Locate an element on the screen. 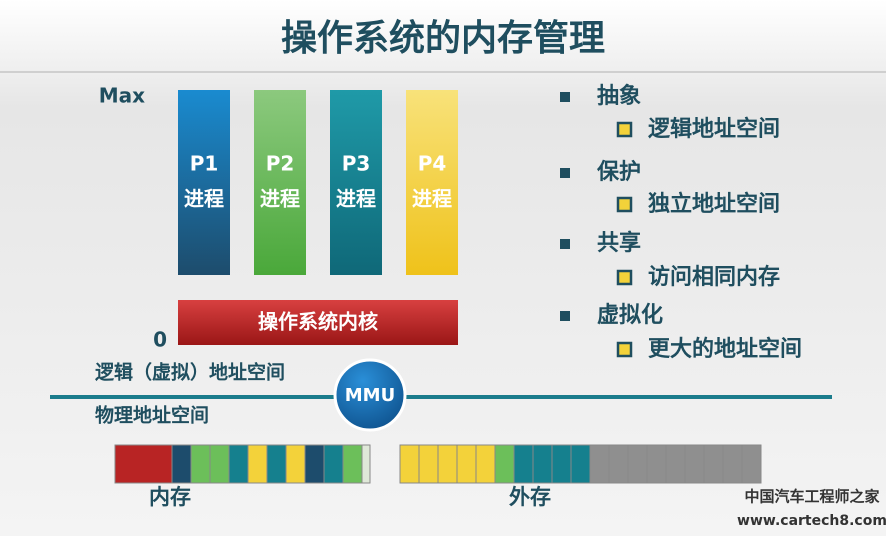 This screenshot has width=886, height=536. axis-min: 0 is located at coordinates (160, 340).